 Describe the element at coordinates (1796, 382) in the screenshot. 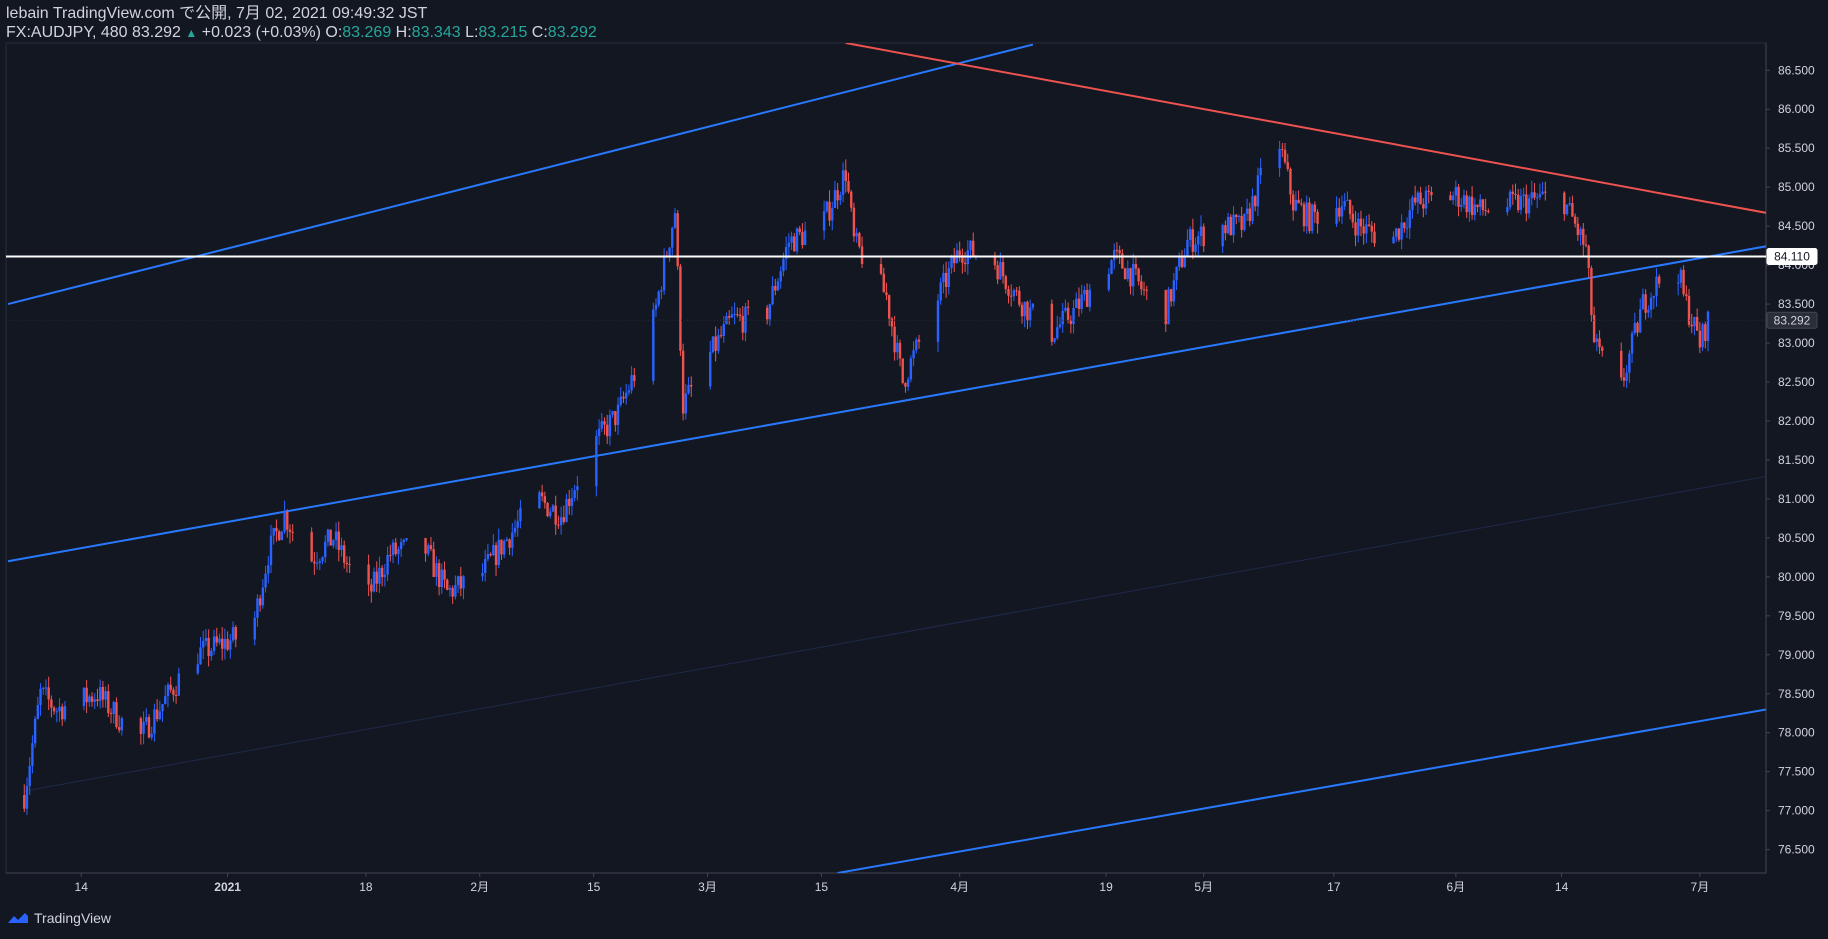

I see `price-tick-label: 82.500` at that location.